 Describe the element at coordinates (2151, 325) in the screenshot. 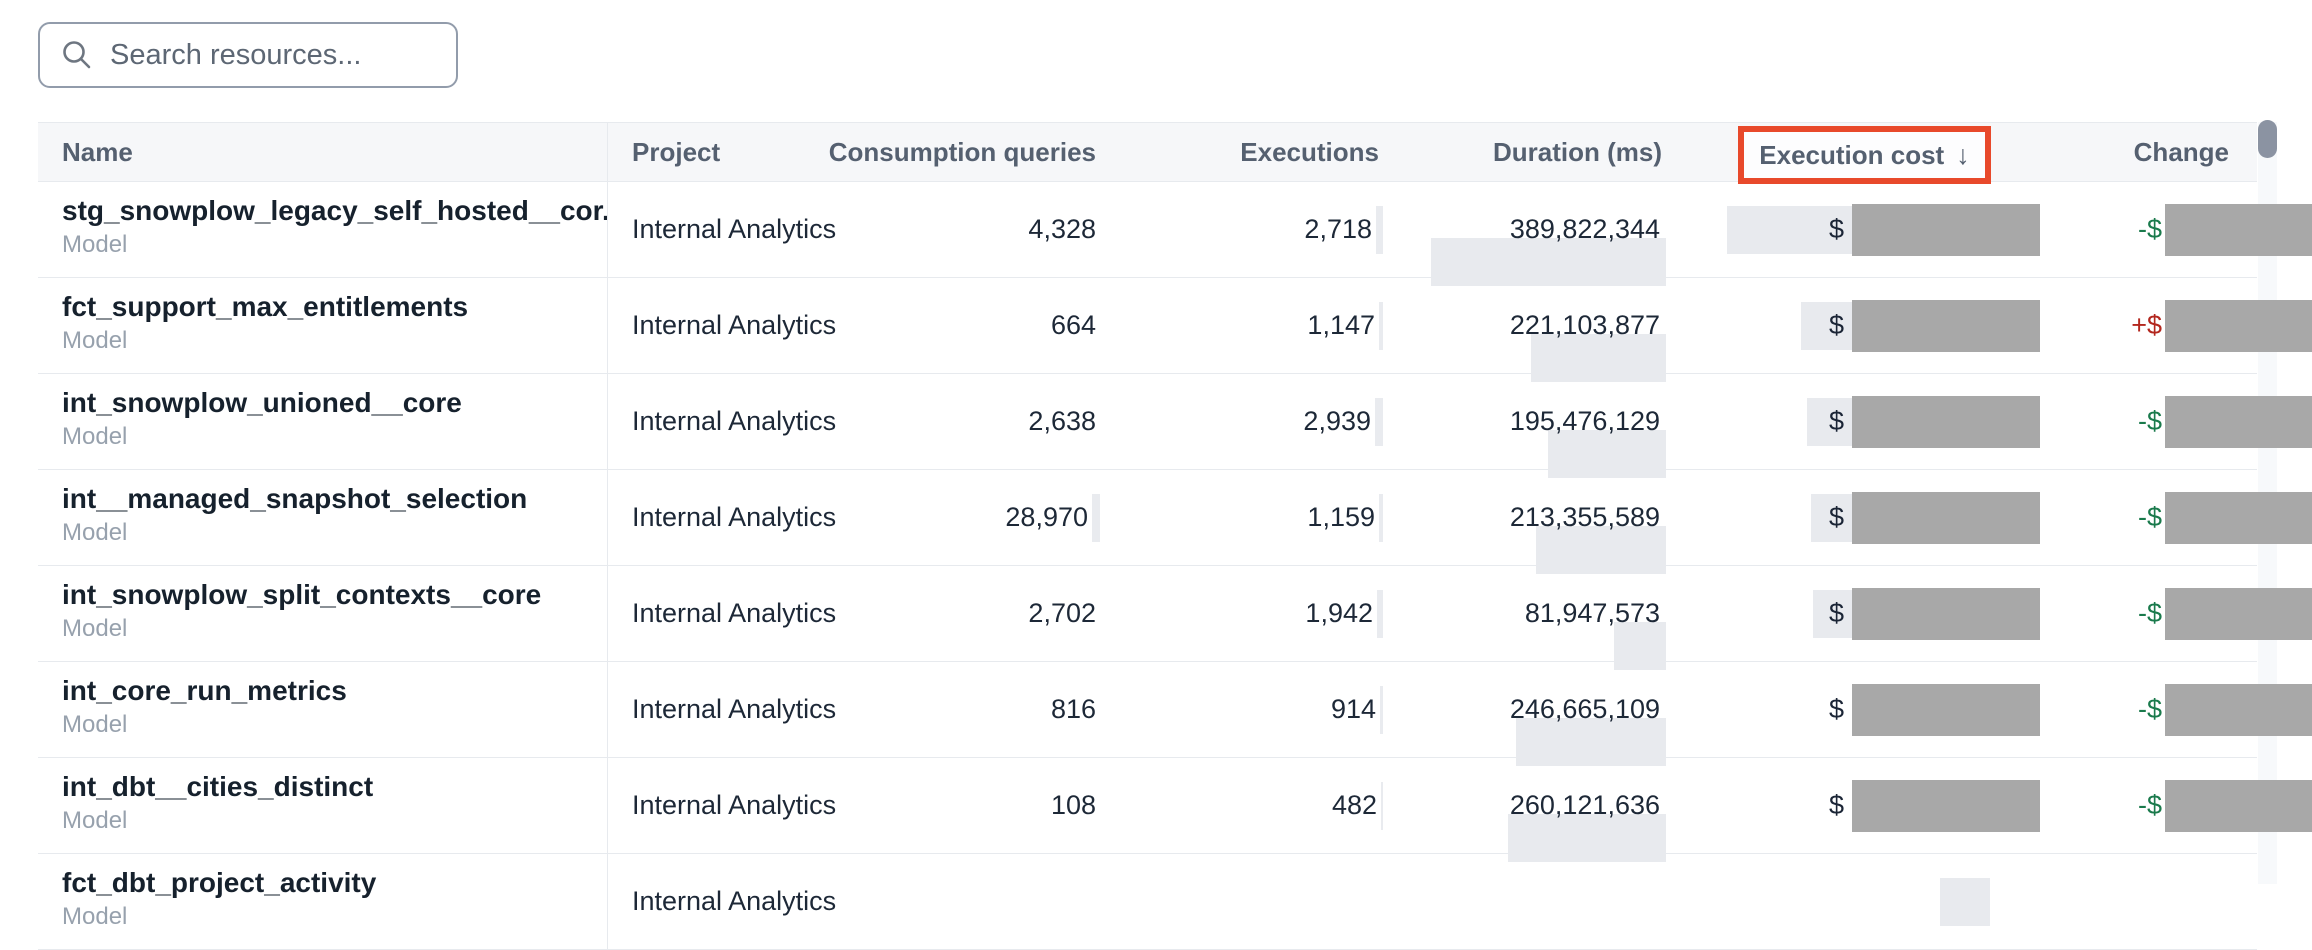

I see `change-cell: +$` at that location.